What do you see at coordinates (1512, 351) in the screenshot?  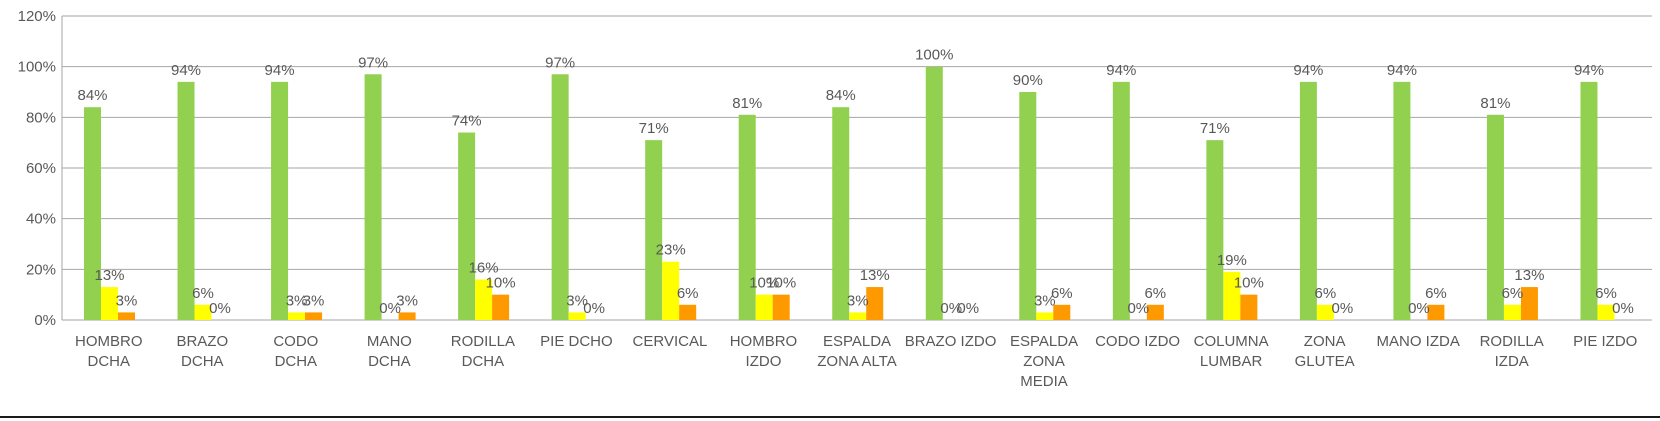 I see `x-tick-label: RODILLA IZDA` at bounding box center [1512, 351].